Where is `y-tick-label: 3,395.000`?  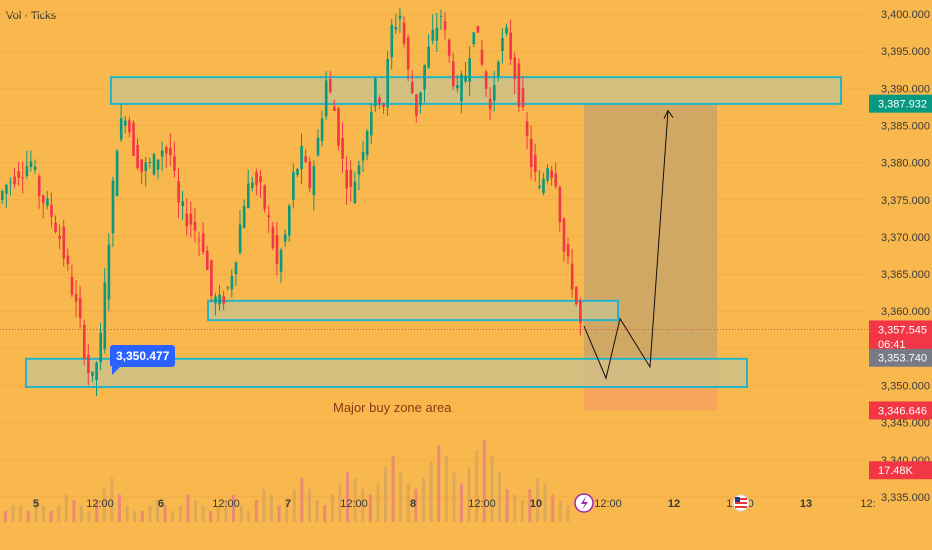 y-tick-label: 3,395.000 is located at coordinates (905, 52).